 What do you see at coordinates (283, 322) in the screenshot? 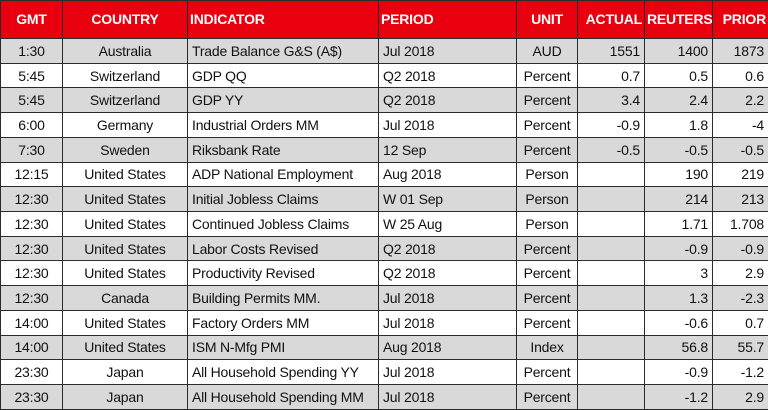
I see `cell-indicator: Factory Orders MM` at bounding box center [283, 322].